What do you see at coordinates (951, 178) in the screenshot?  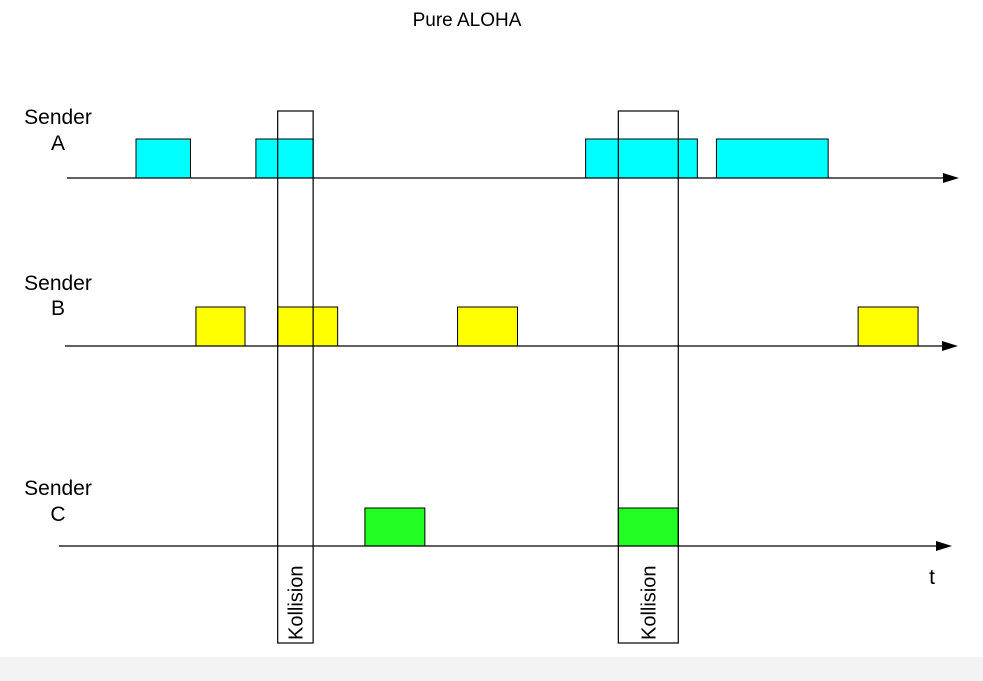 I see `time-axis-a-arrow` at bounding box center [951, 178].